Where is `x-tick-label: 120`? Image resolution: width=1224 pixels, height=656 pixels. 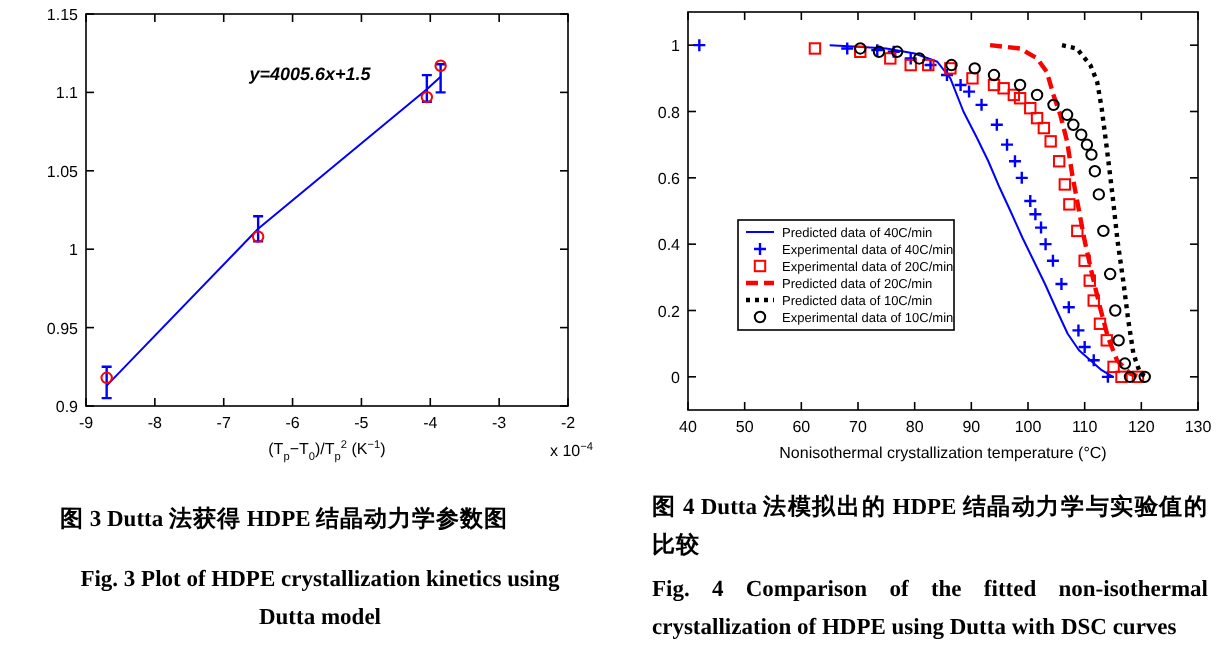
x-tick-label: 120 is located at coordinates (1141, 427).